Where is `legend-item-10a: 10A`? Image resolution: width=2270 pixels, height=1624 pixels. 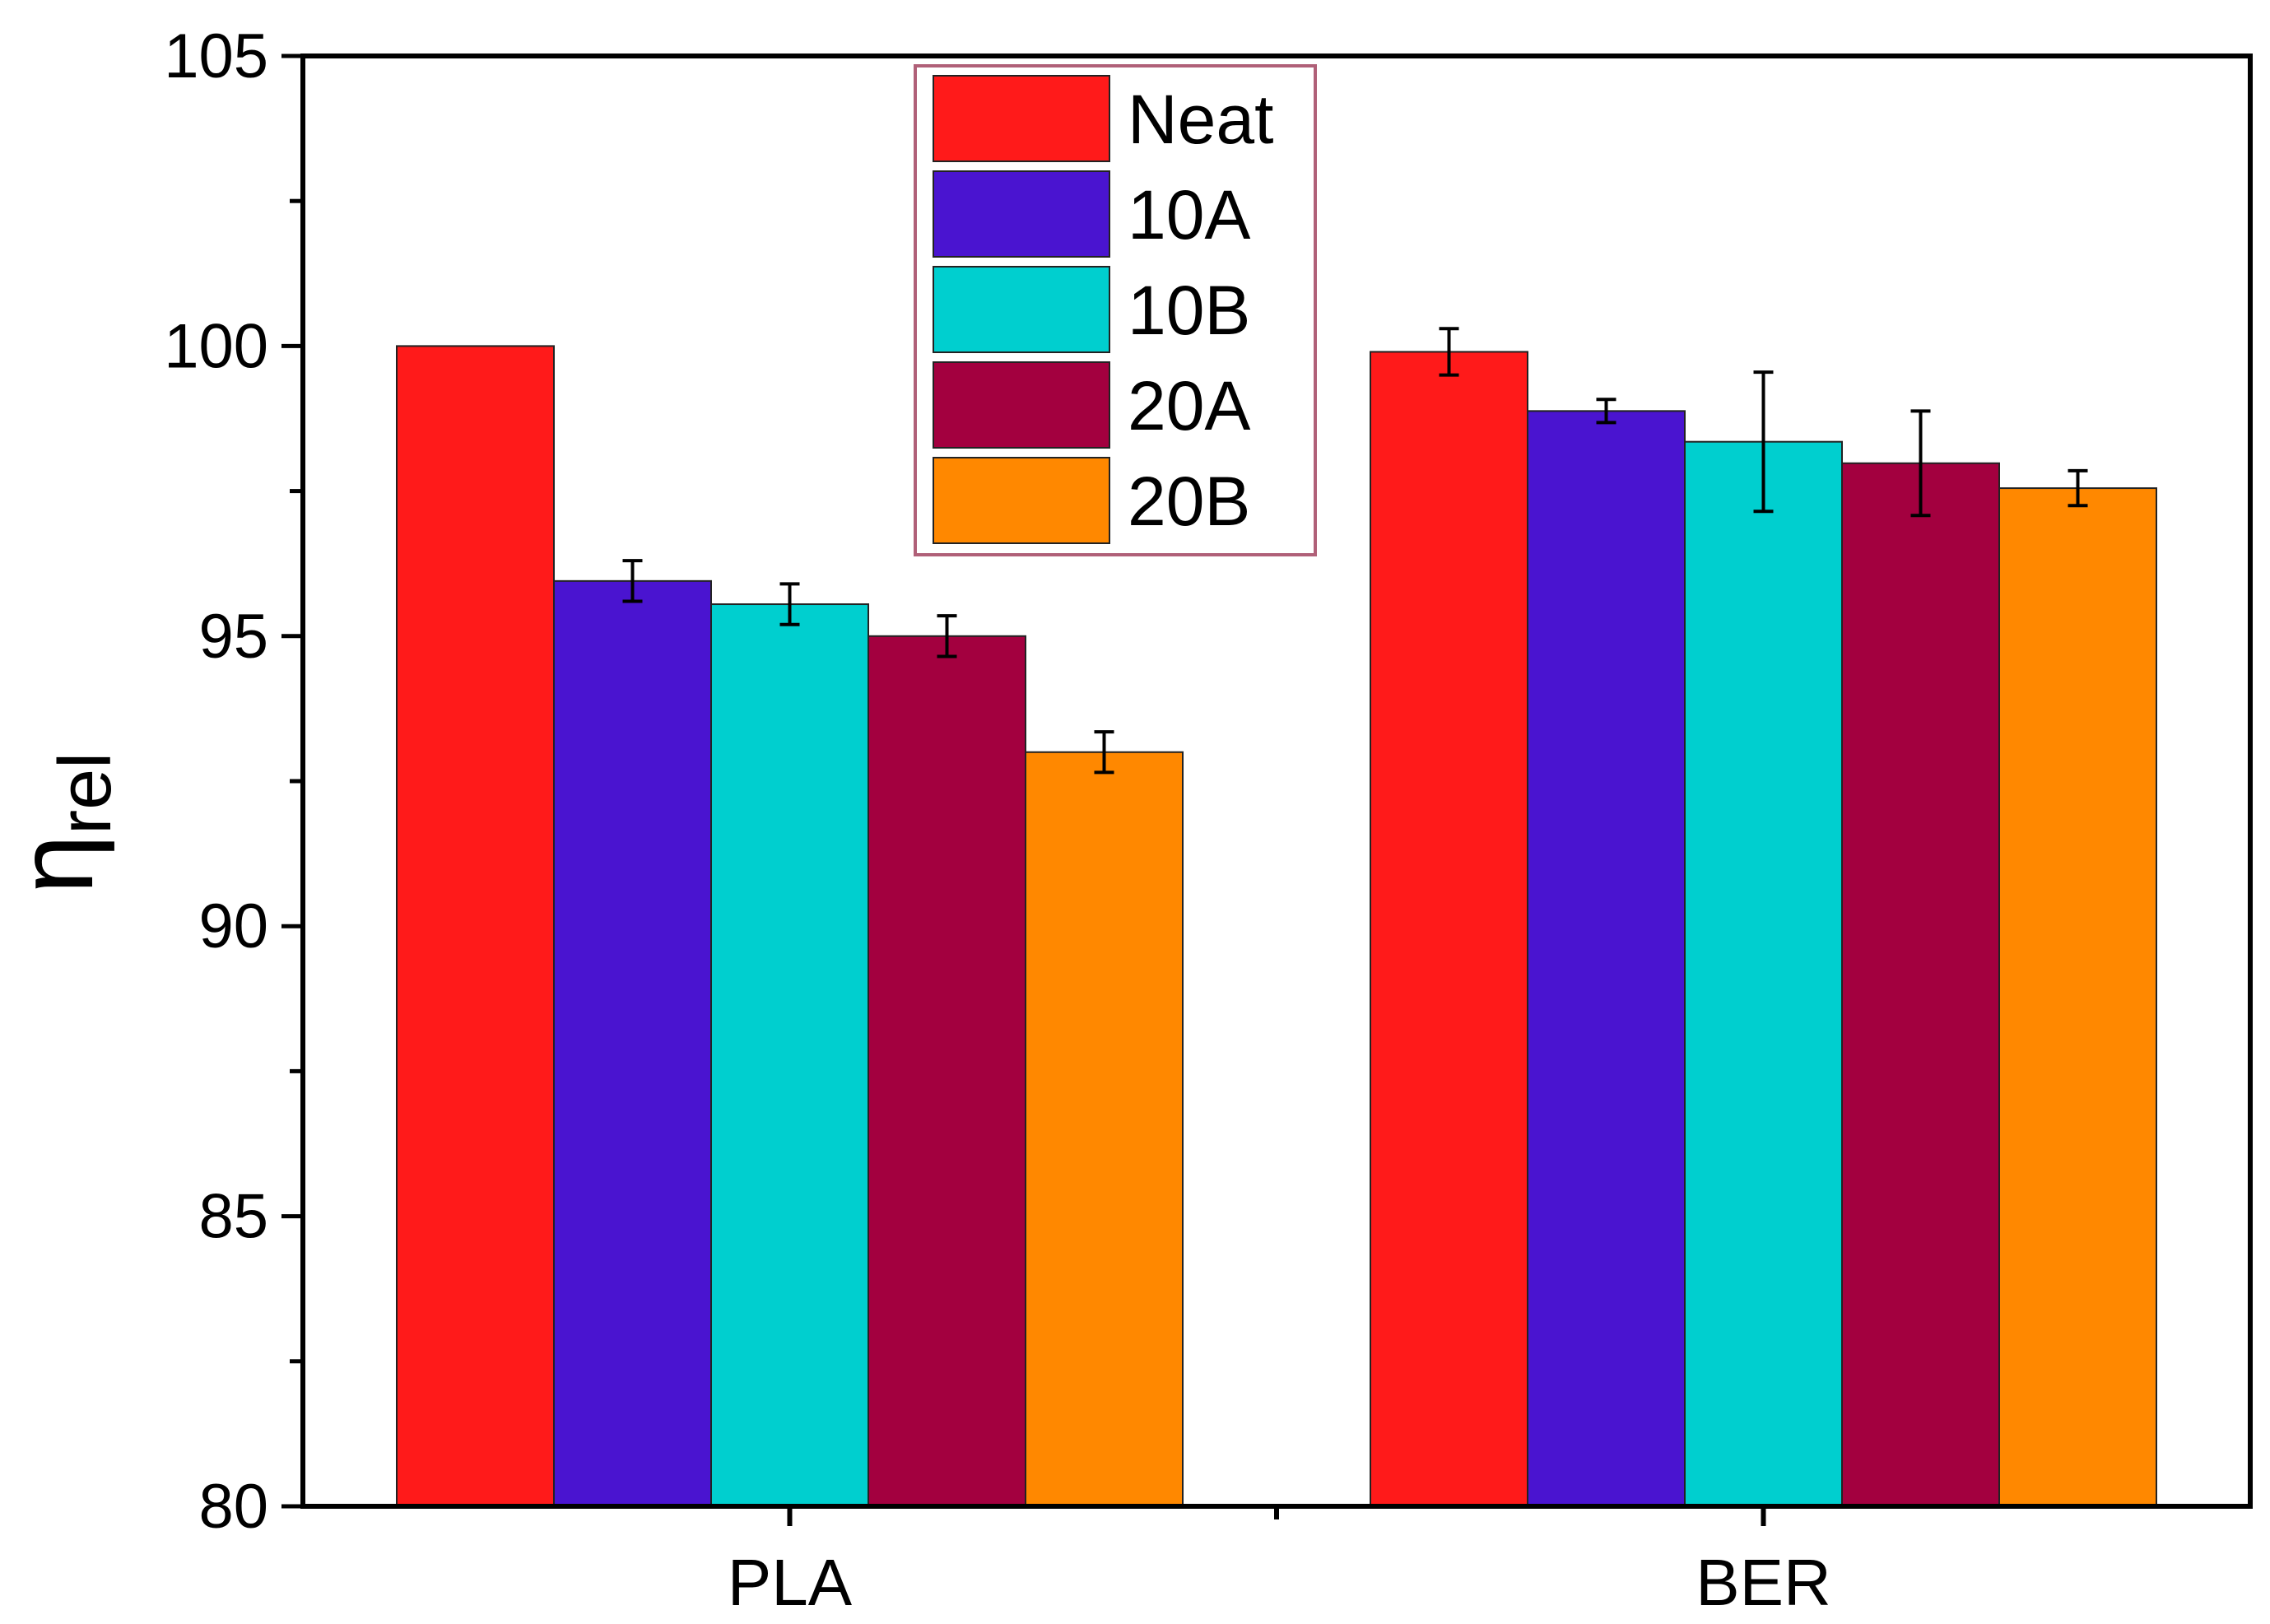
legend-item-10a: 10A is located at coordinates (1091, 214).